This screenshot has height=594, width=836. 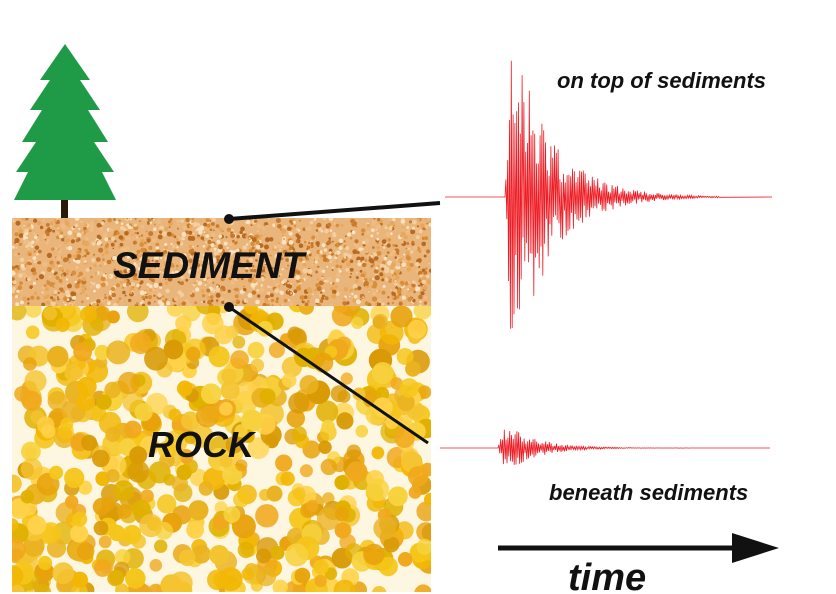 I want to click on sediment-layer, so click(x=221, y=262).